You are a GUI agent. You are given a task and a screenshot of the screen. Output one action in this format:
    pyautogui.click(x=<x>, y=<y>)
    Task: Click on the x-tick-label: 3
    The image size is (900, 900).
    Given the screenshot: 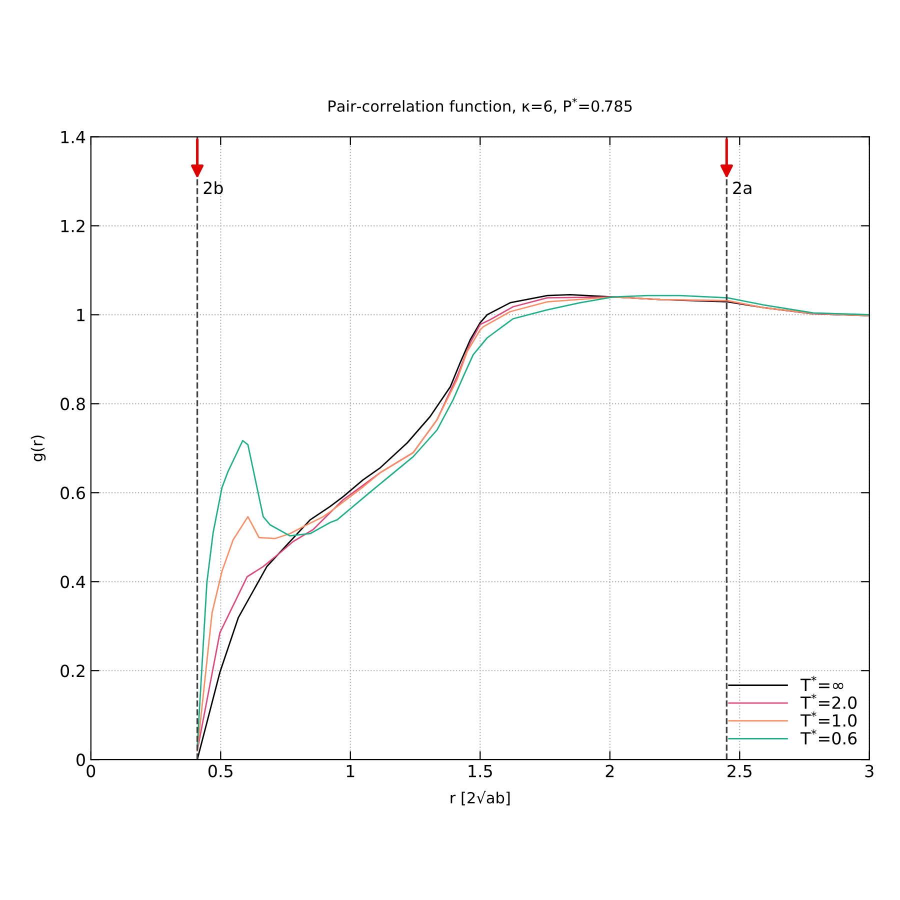 What is the action you would take?
    pyautogui.click(x=869, y=771)
    